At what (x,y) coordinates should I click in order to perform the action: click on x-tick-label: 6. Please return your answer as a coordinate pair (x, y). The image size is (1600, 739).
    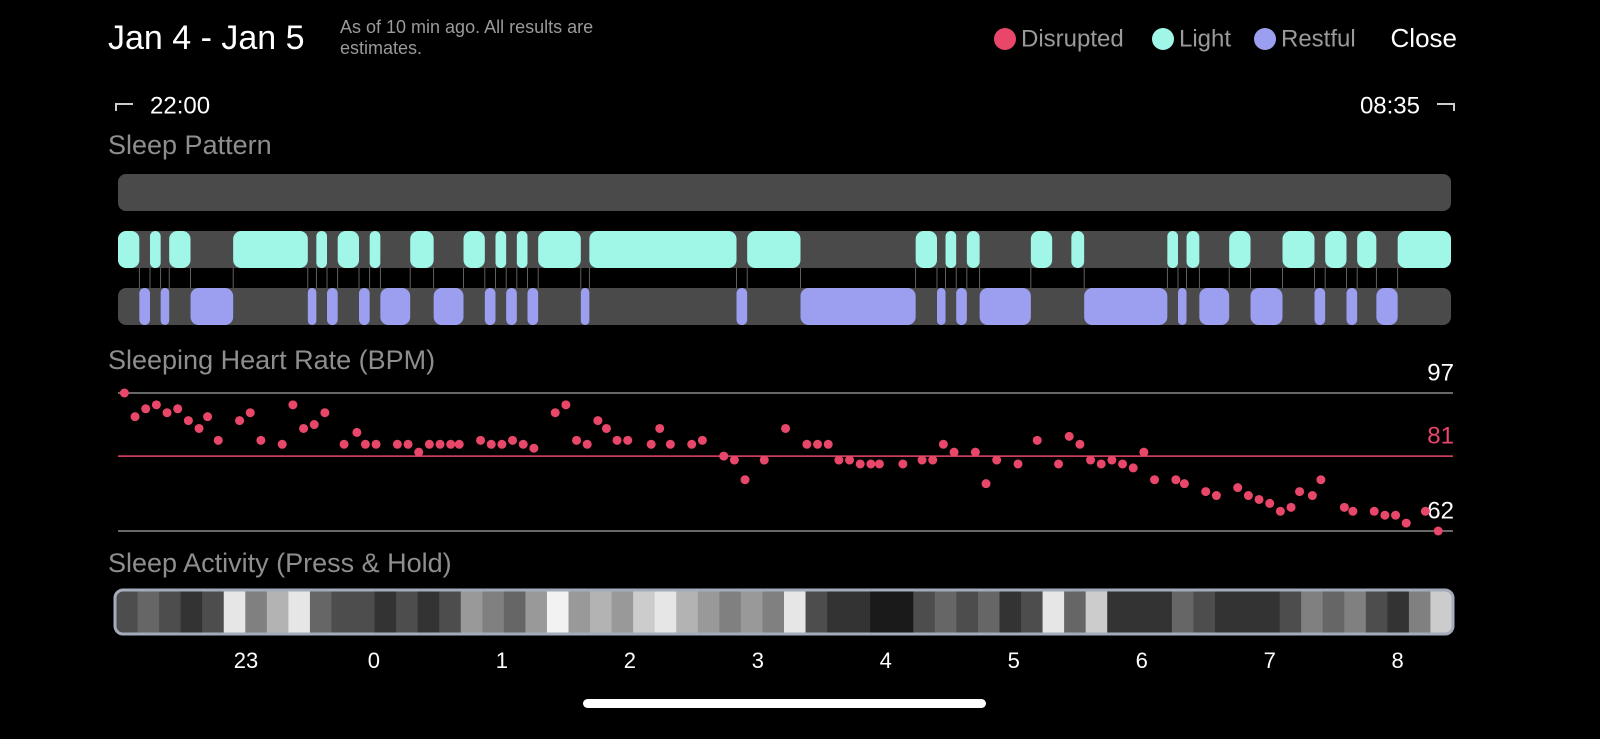
    Looking at the image, I should click on (1142, 660).